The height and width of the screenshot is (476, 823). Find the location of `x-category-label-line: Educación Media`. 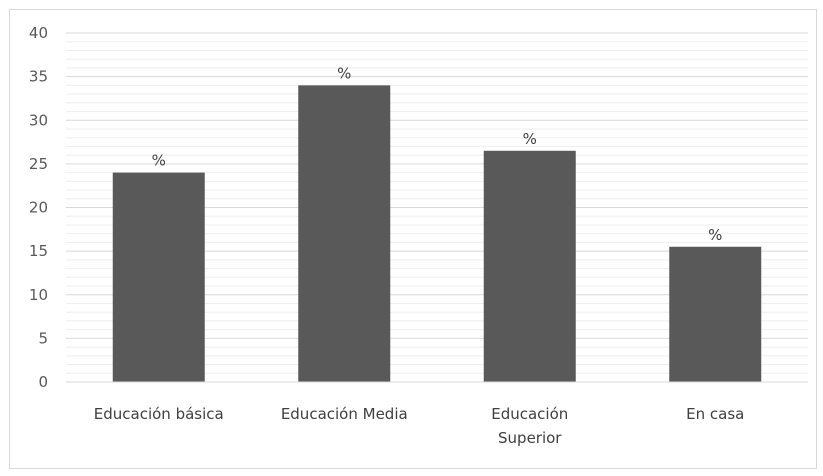

x-category-label-line: Educación Media is located at coordinates (344, 414).